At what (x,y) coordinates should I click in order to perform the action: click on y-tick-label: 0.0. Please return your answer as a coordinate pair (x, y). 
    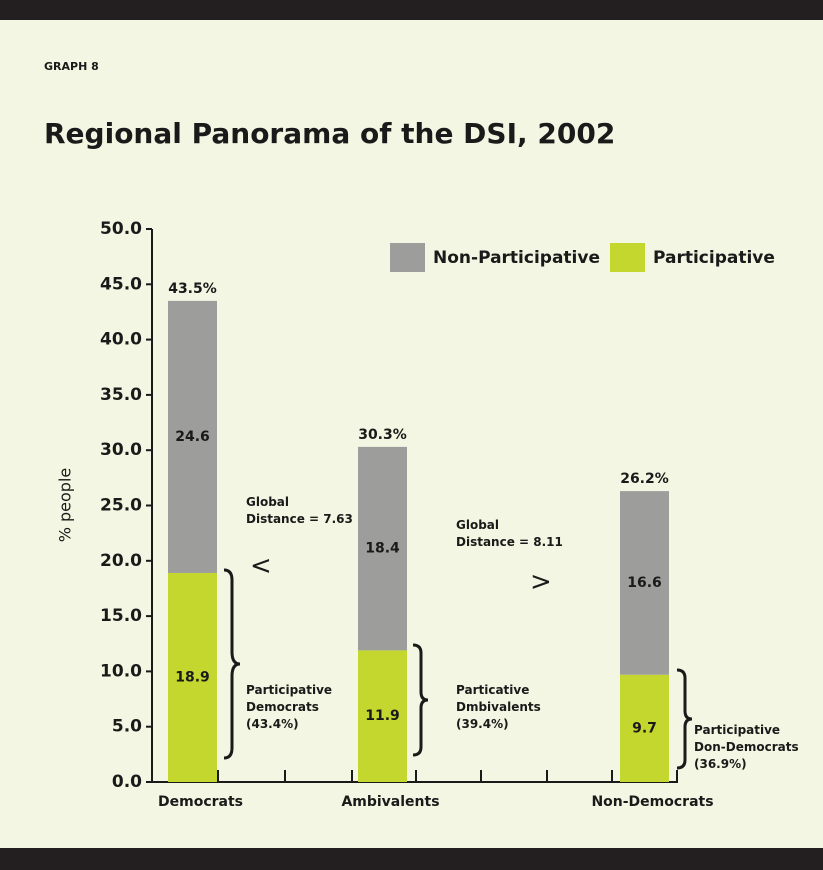
    Looking at the image, I should click on (127, 782).